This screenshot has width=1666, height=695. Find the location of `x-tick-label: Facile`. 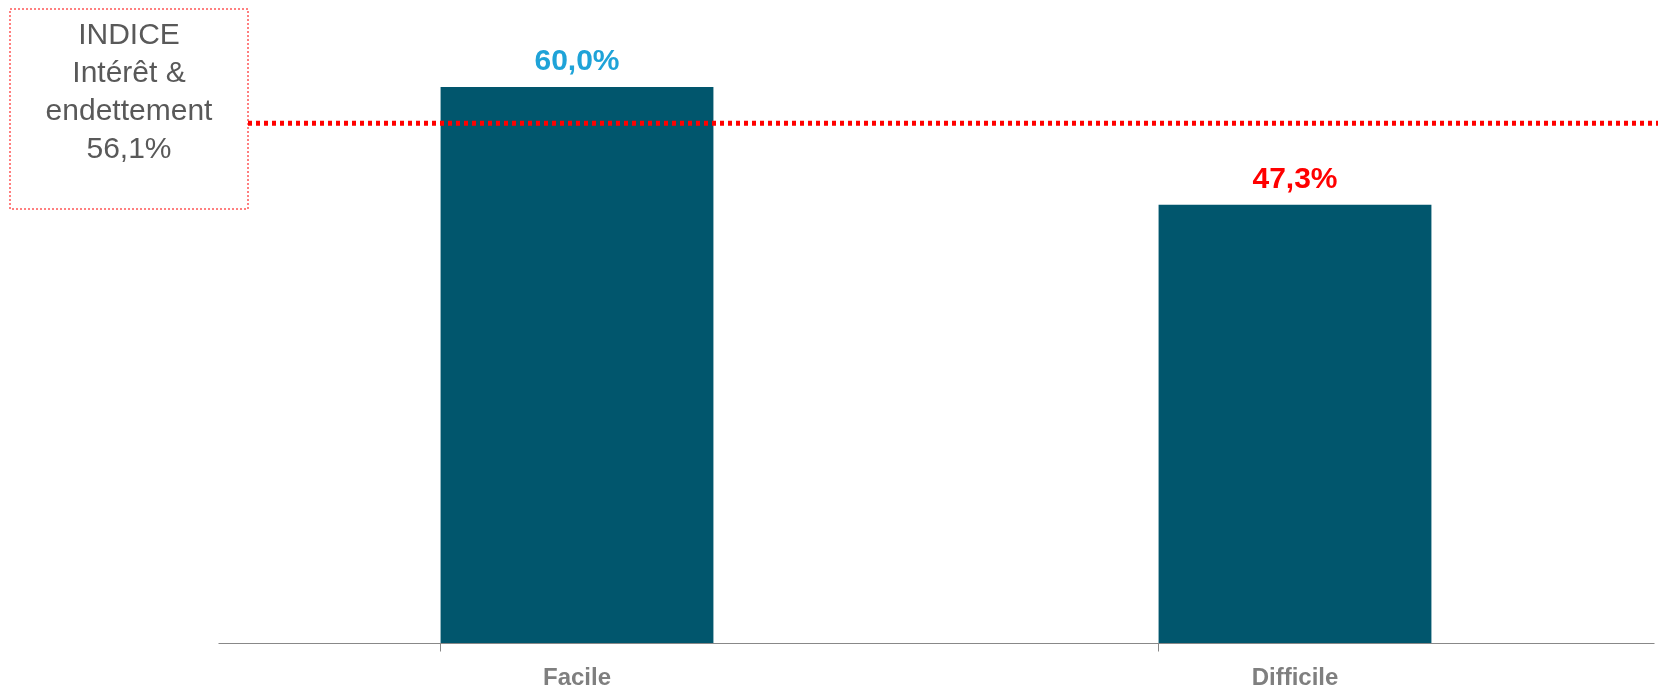

x-tick-label: Facile is located at coordinates (577, 676).